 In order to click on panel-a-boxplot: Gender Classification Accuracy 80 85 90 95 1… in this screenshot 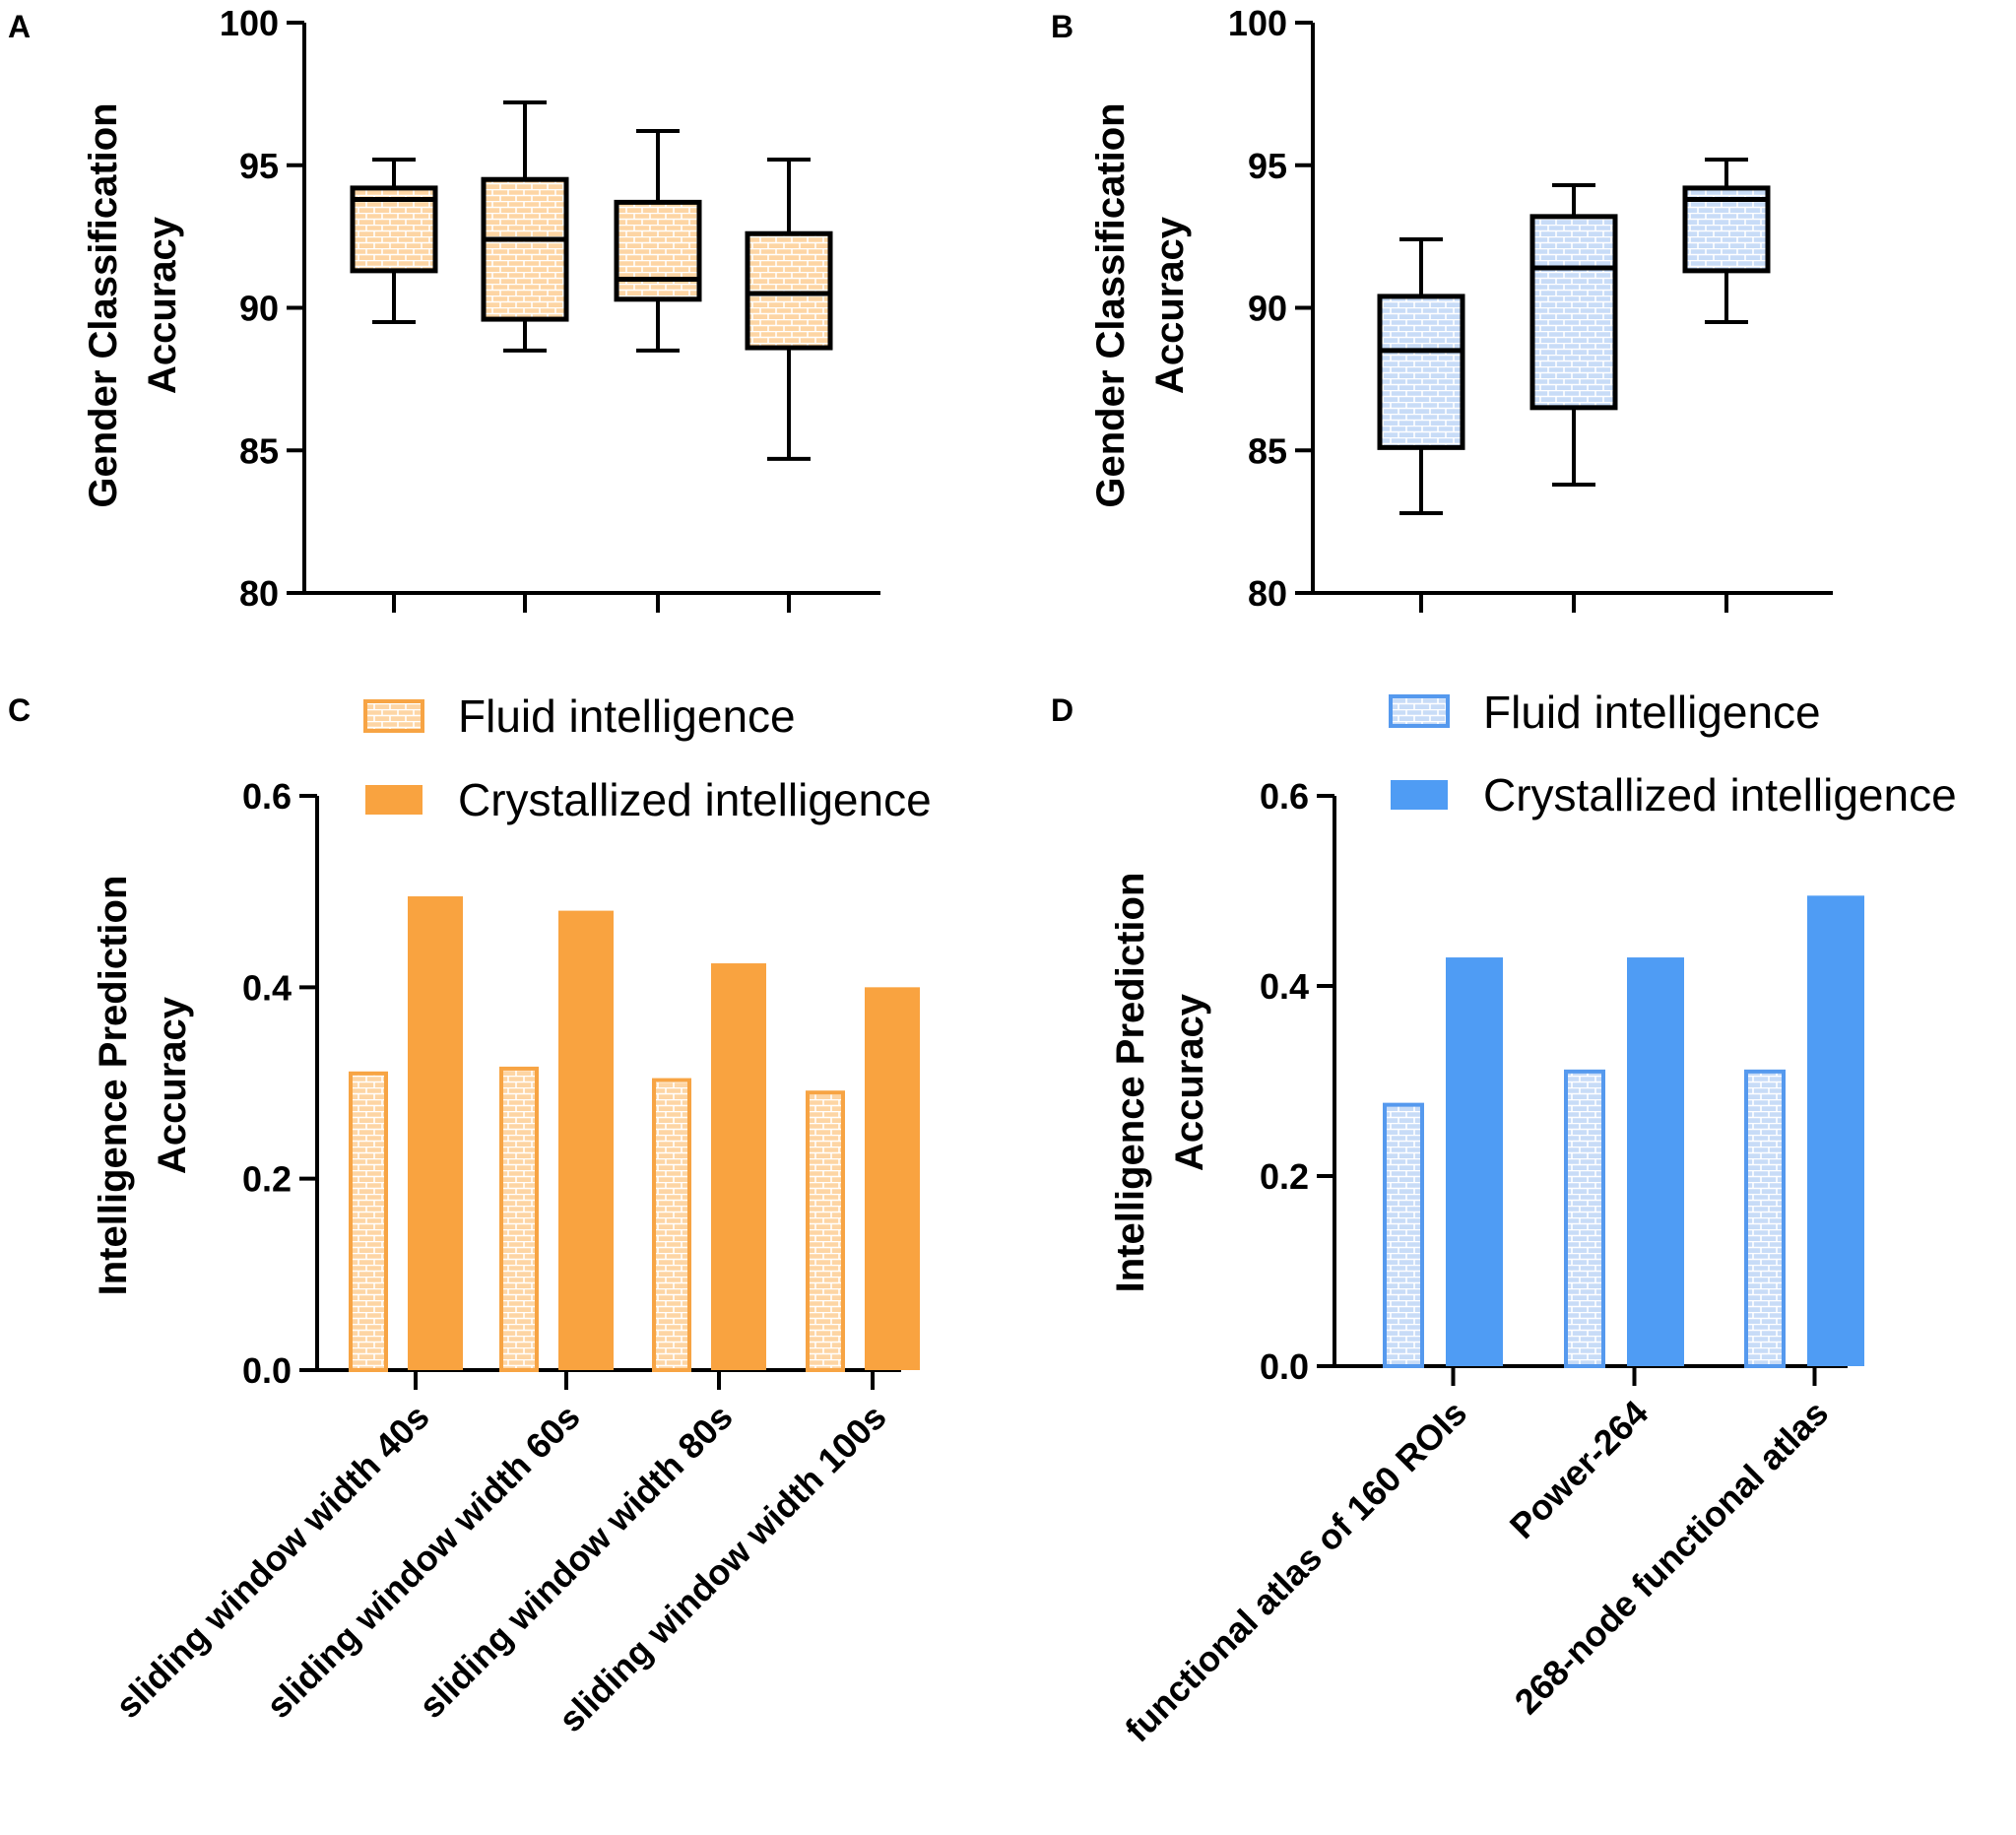, I will do `click(481, 308)`.